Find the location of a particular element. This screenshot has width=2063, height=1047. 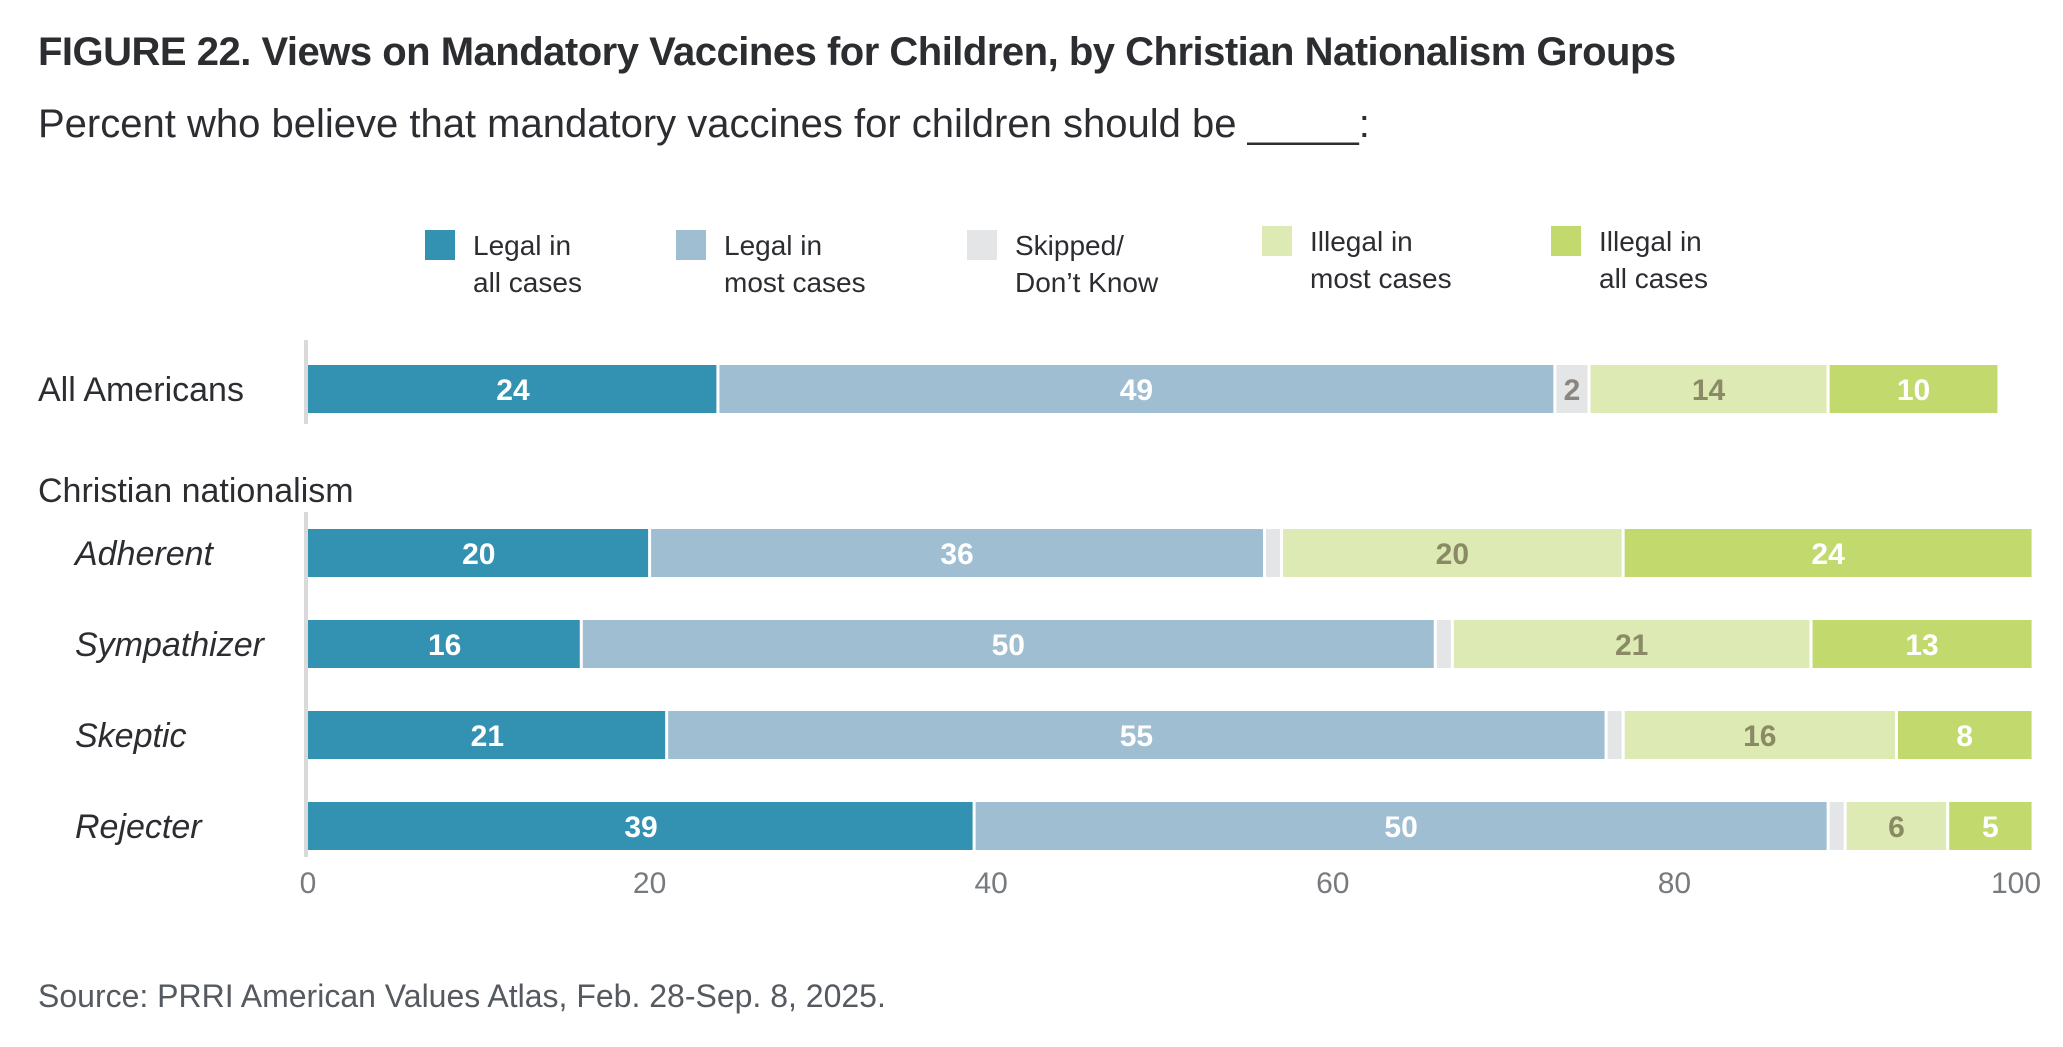

data-label: 36 is located at coordinates (956, 554).